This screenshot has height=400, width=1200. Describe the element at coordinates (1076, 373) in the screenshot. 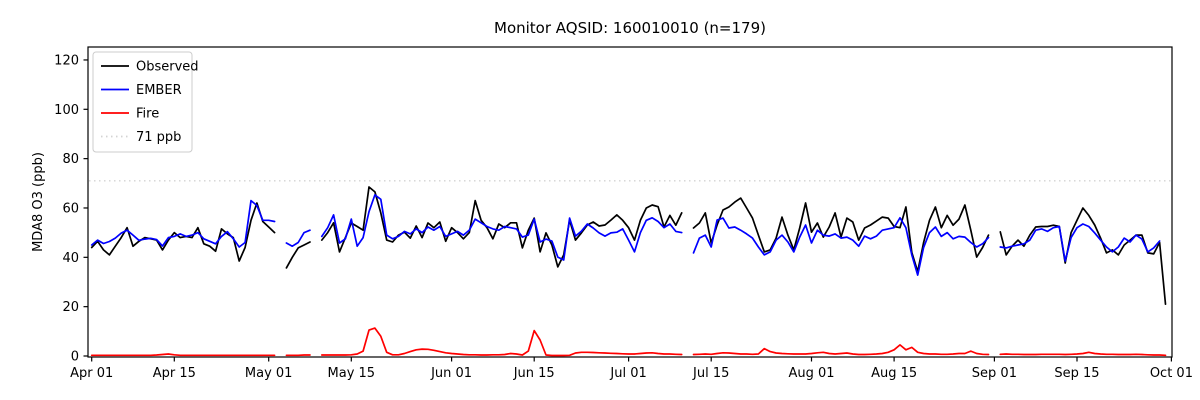

I see `x-tick-label: Sep 15` at that location.